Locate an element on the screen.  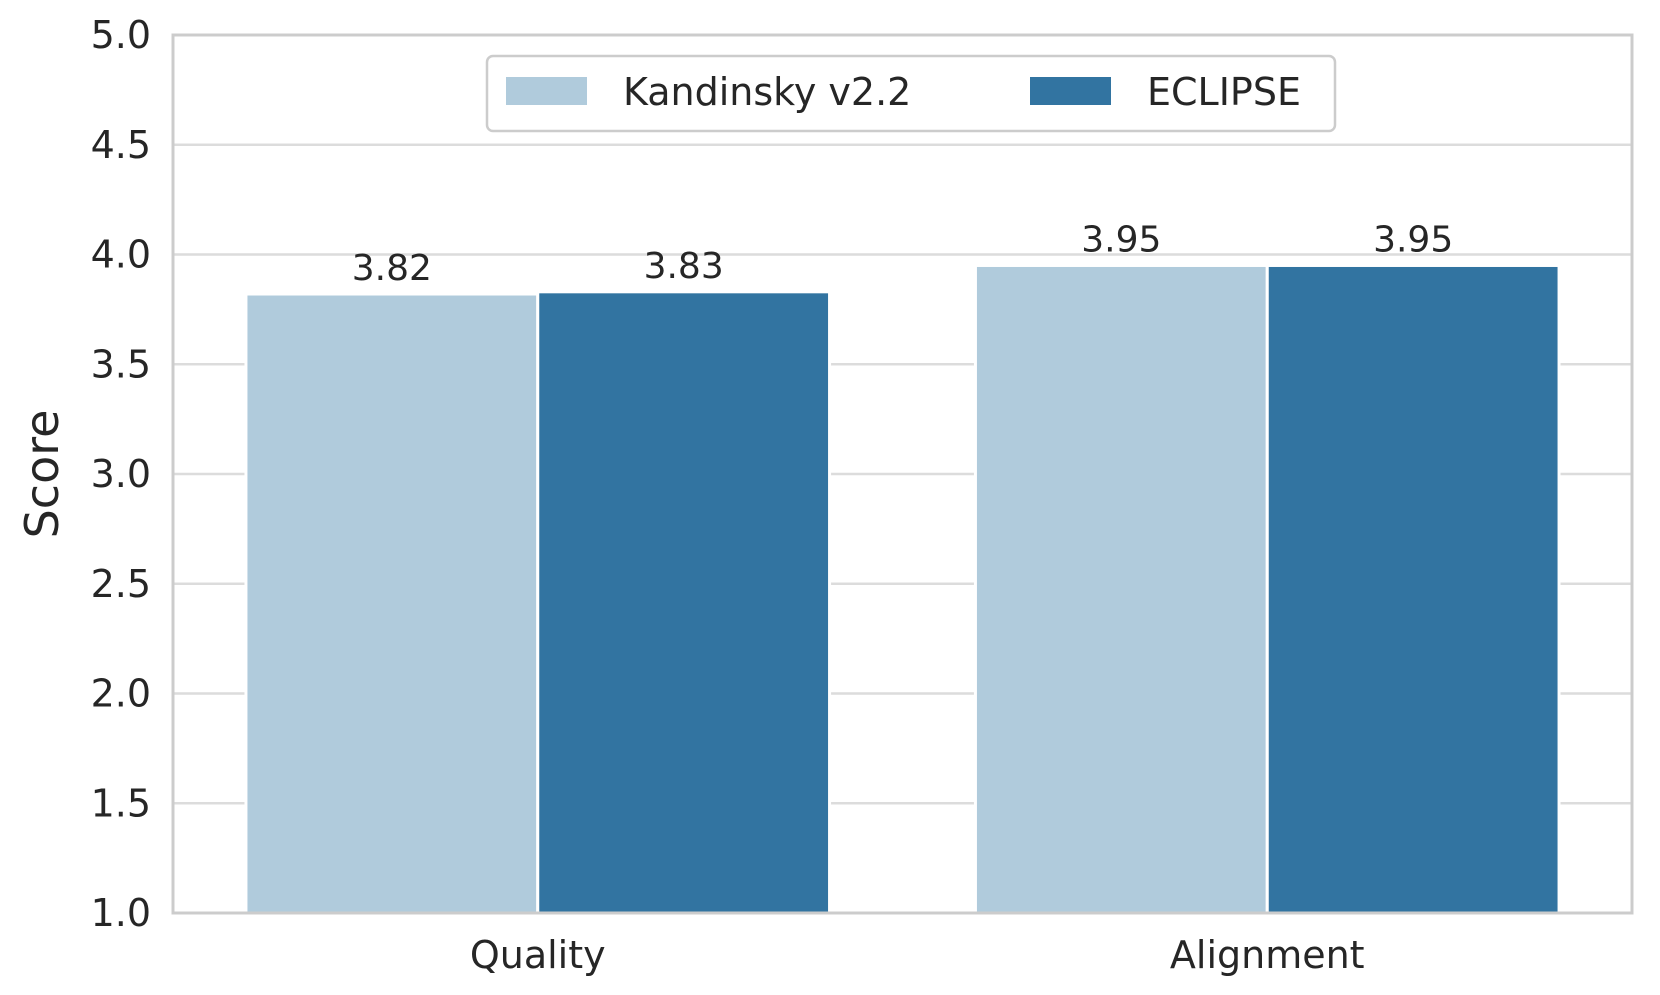
legend-label: Kandinsky v2.2 is located at coordinates (767, 92).